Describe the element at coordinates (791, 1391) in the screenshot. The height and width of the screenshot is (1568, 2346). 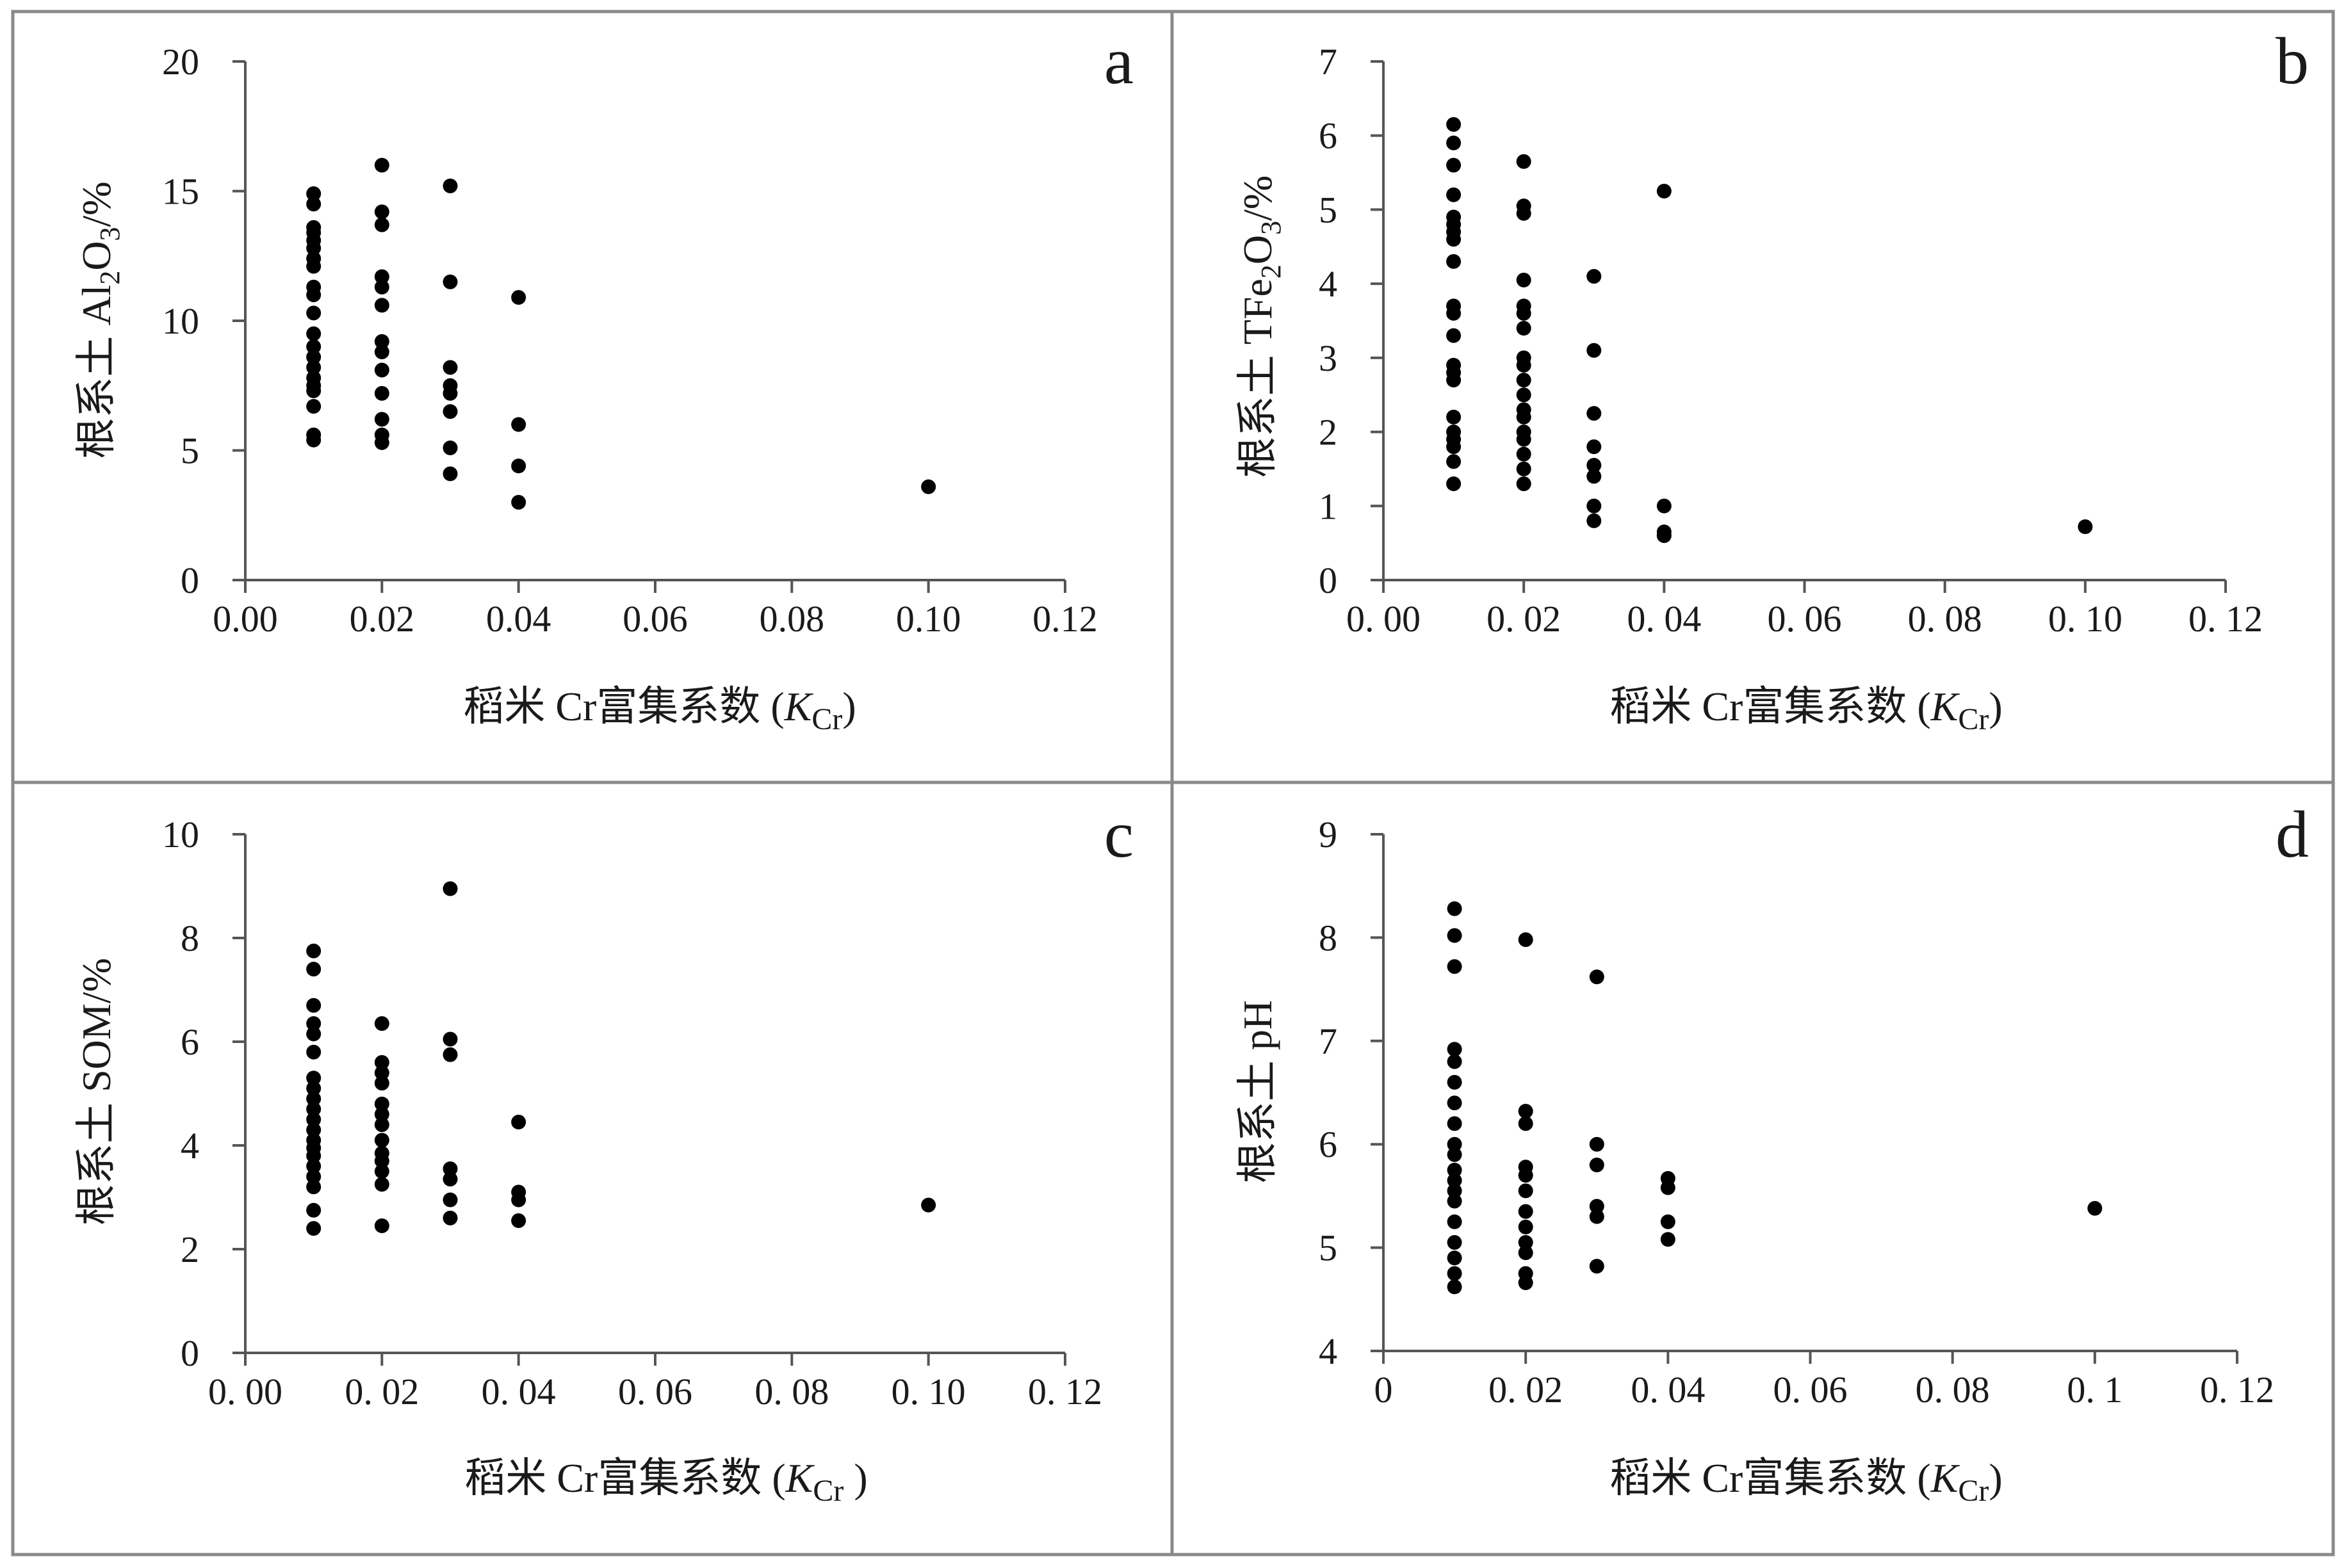
I see `x-tick-label: 0. 08` at that location.